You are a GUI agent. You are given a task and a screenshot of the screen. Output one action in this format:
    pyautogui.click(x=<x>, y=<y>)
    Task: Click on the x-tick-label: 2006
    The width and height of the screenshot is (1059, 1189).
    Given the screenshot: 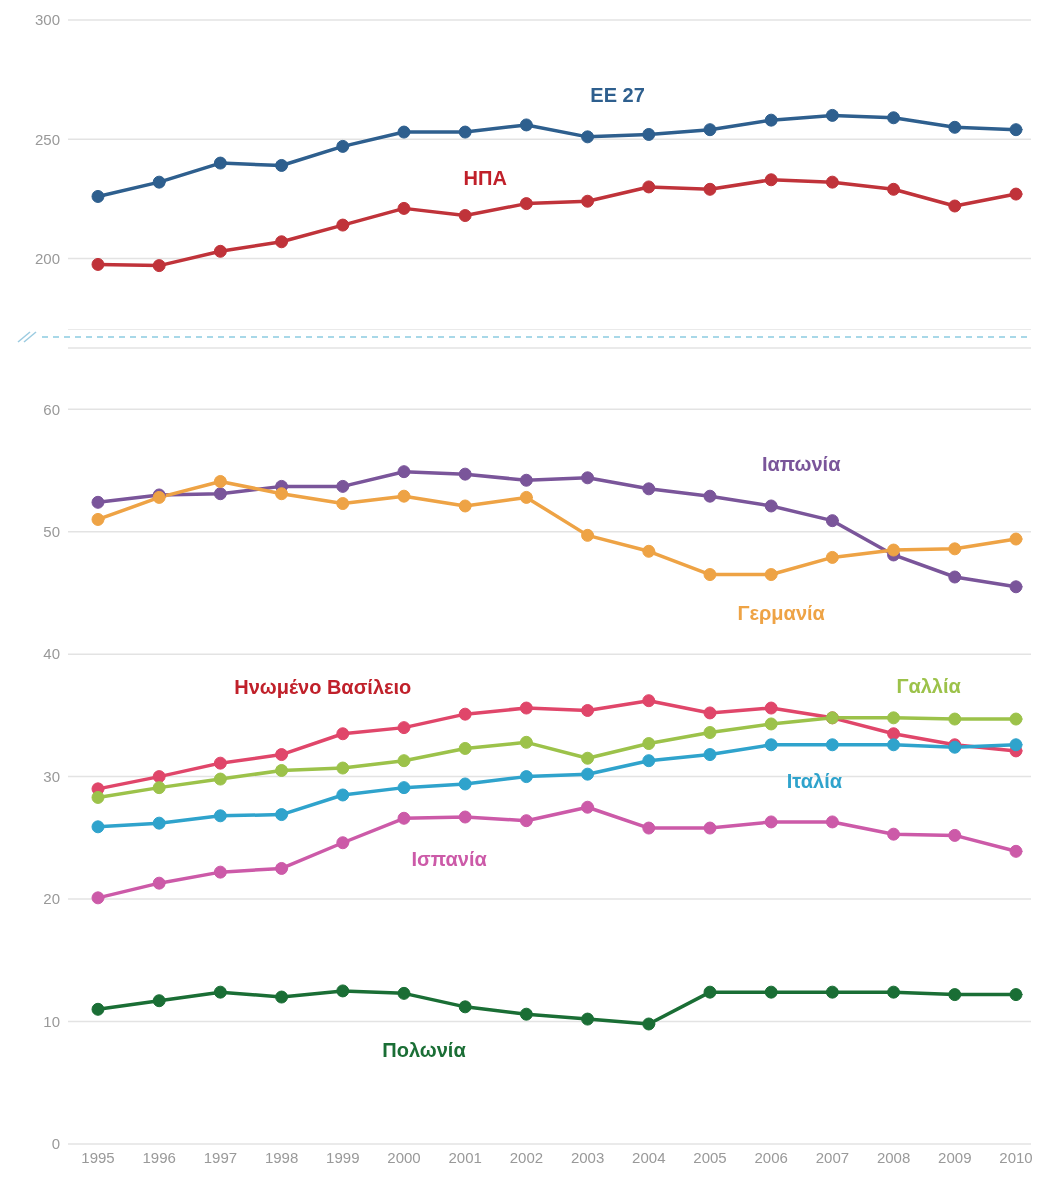 What is the action you would take?
    pyautogui.click(x=771, y=1157)
    